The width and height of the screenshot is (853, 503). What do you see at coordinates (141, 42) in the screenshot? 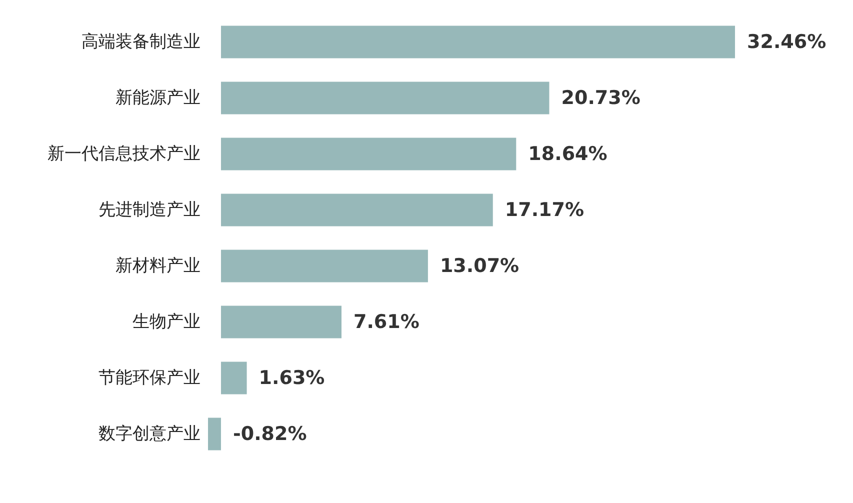
I see `y-tick-label: 高端装备制造业` at bounding box center [141, 42].